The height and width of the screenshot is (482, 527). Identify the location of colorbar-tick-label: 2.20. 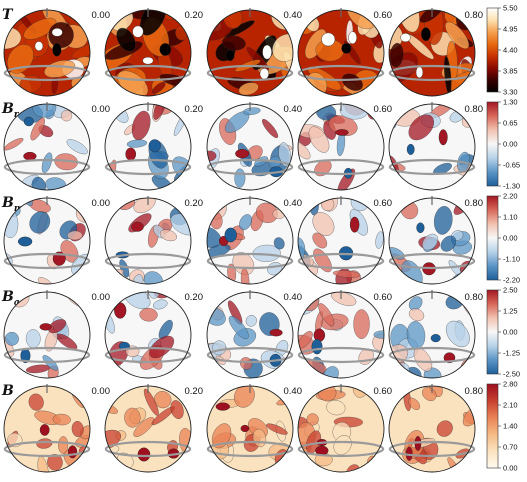
(510, 196).